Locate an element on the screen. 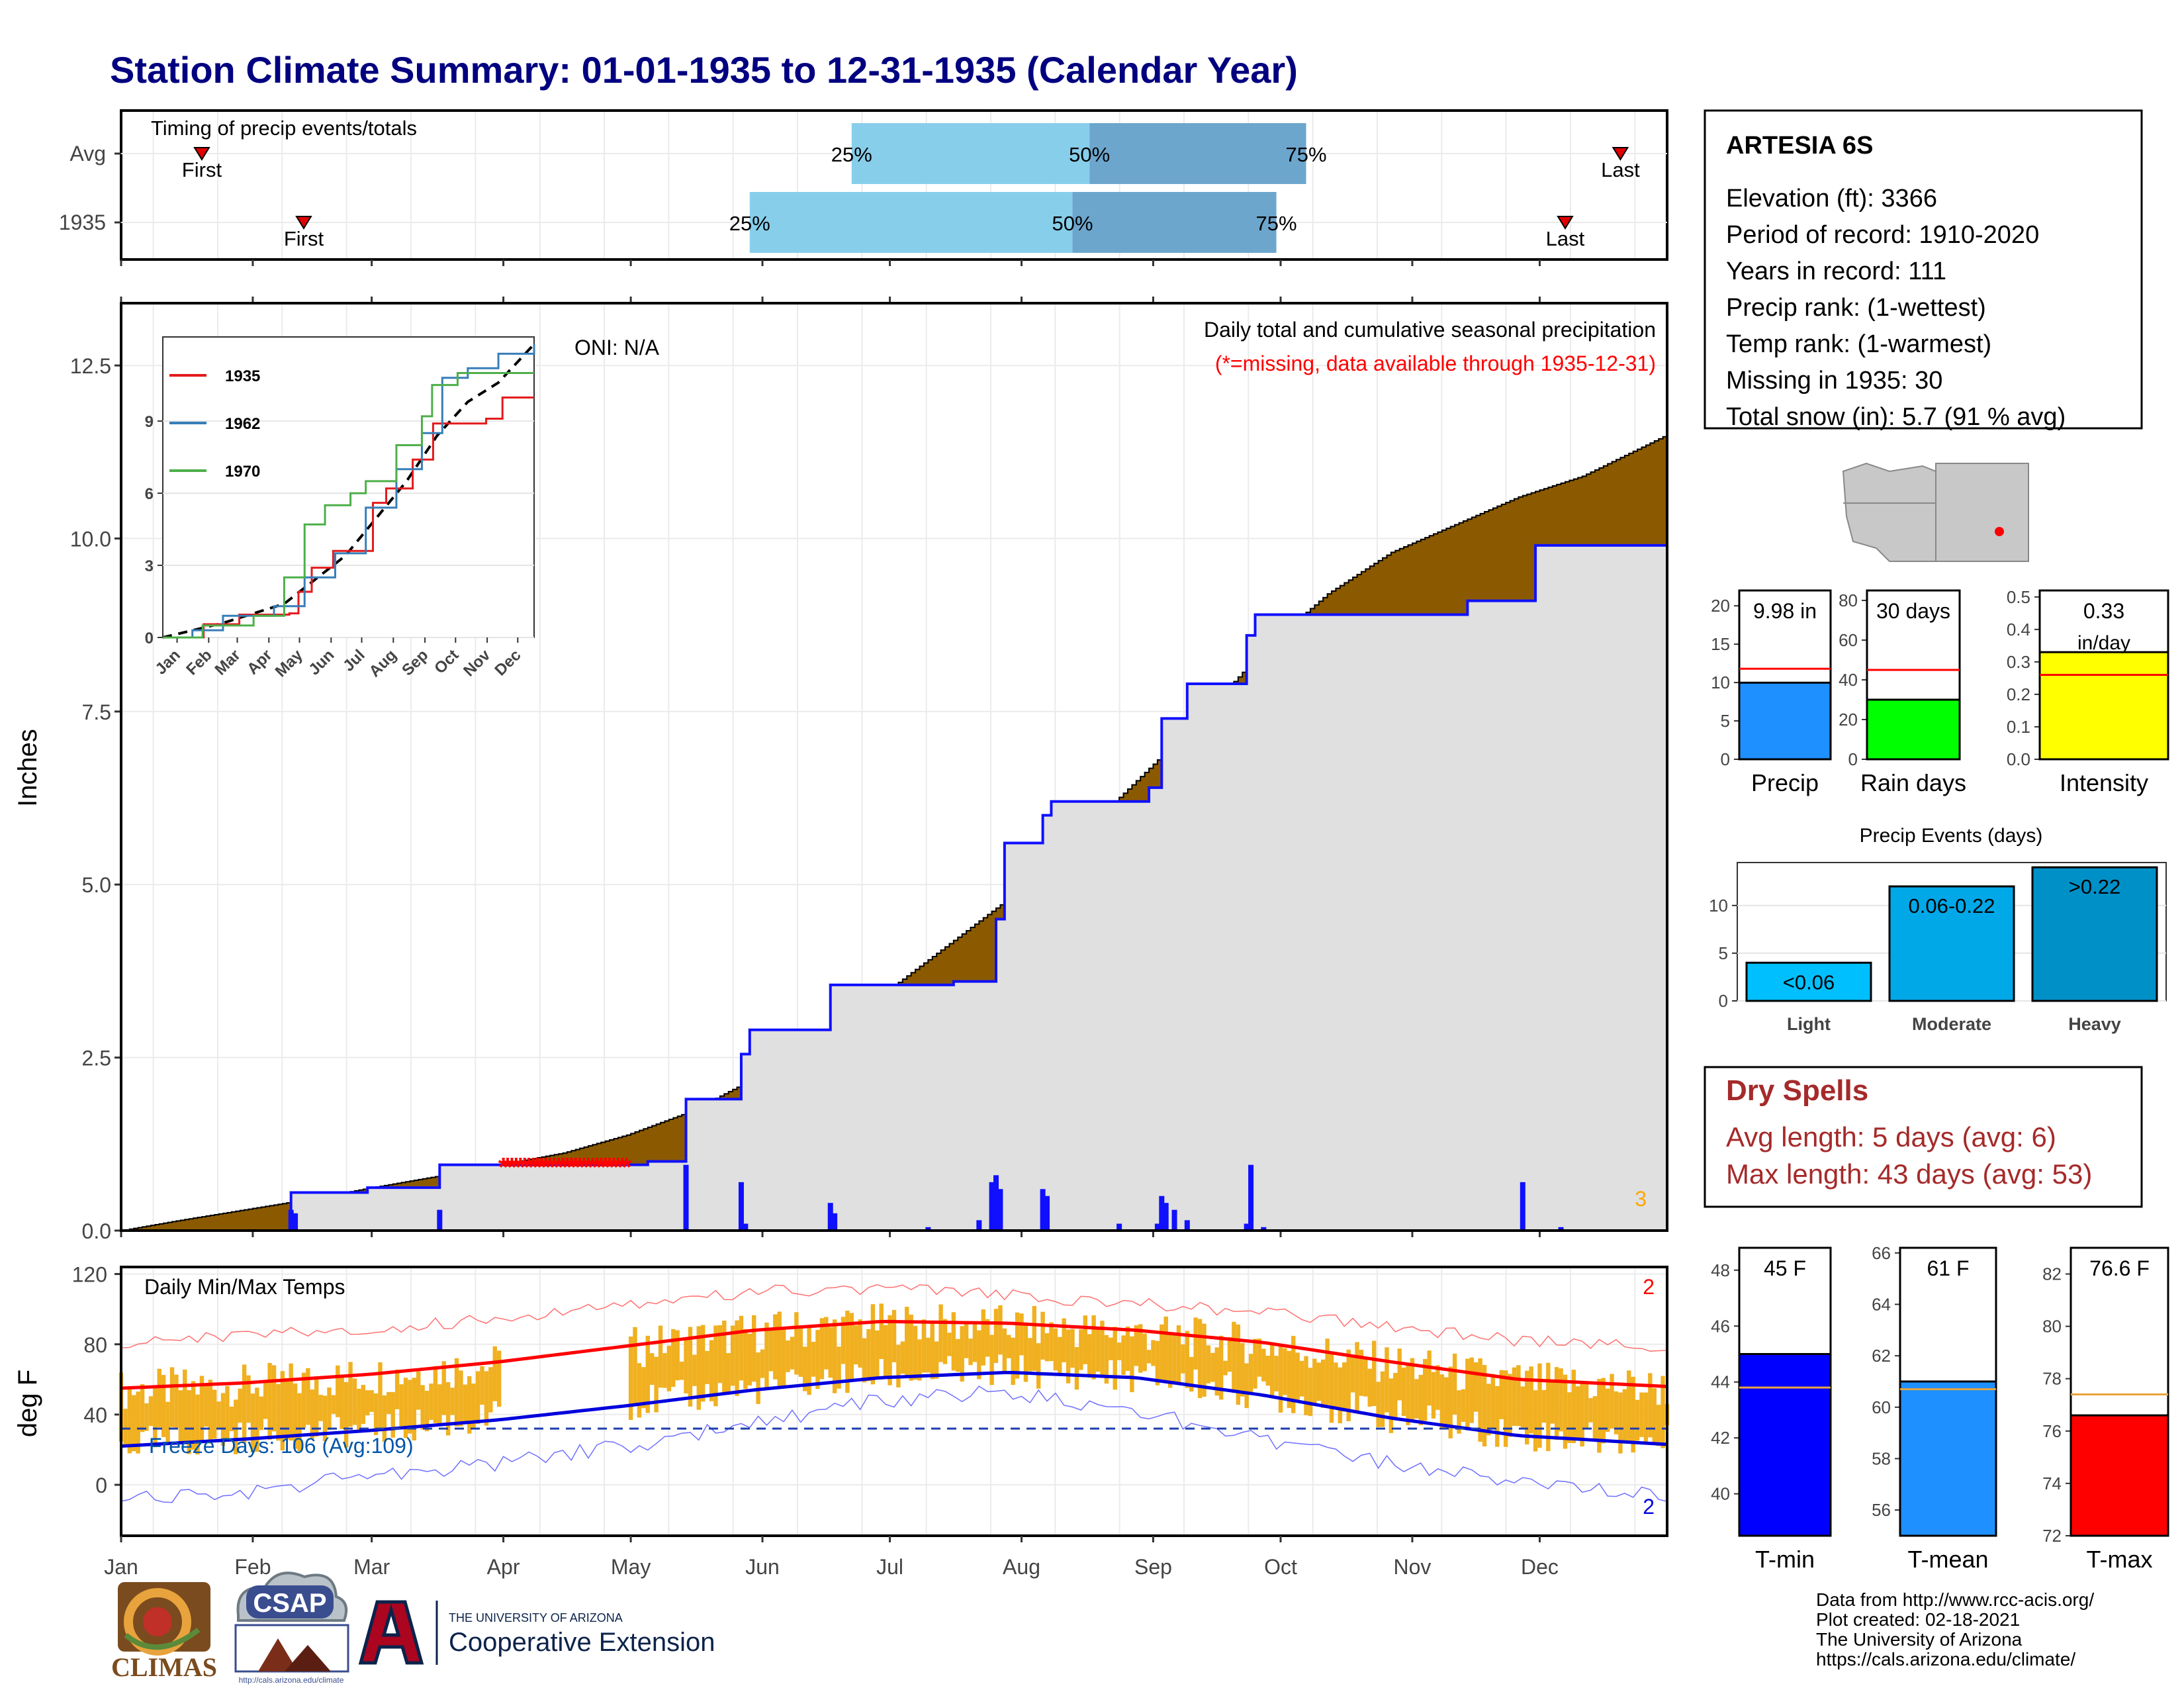 The height and width of the screenshot is (1688, 2184). dry-spells-avg: Avg length: 5 days (avg: 6) is located at coordinates (1891, 1136).